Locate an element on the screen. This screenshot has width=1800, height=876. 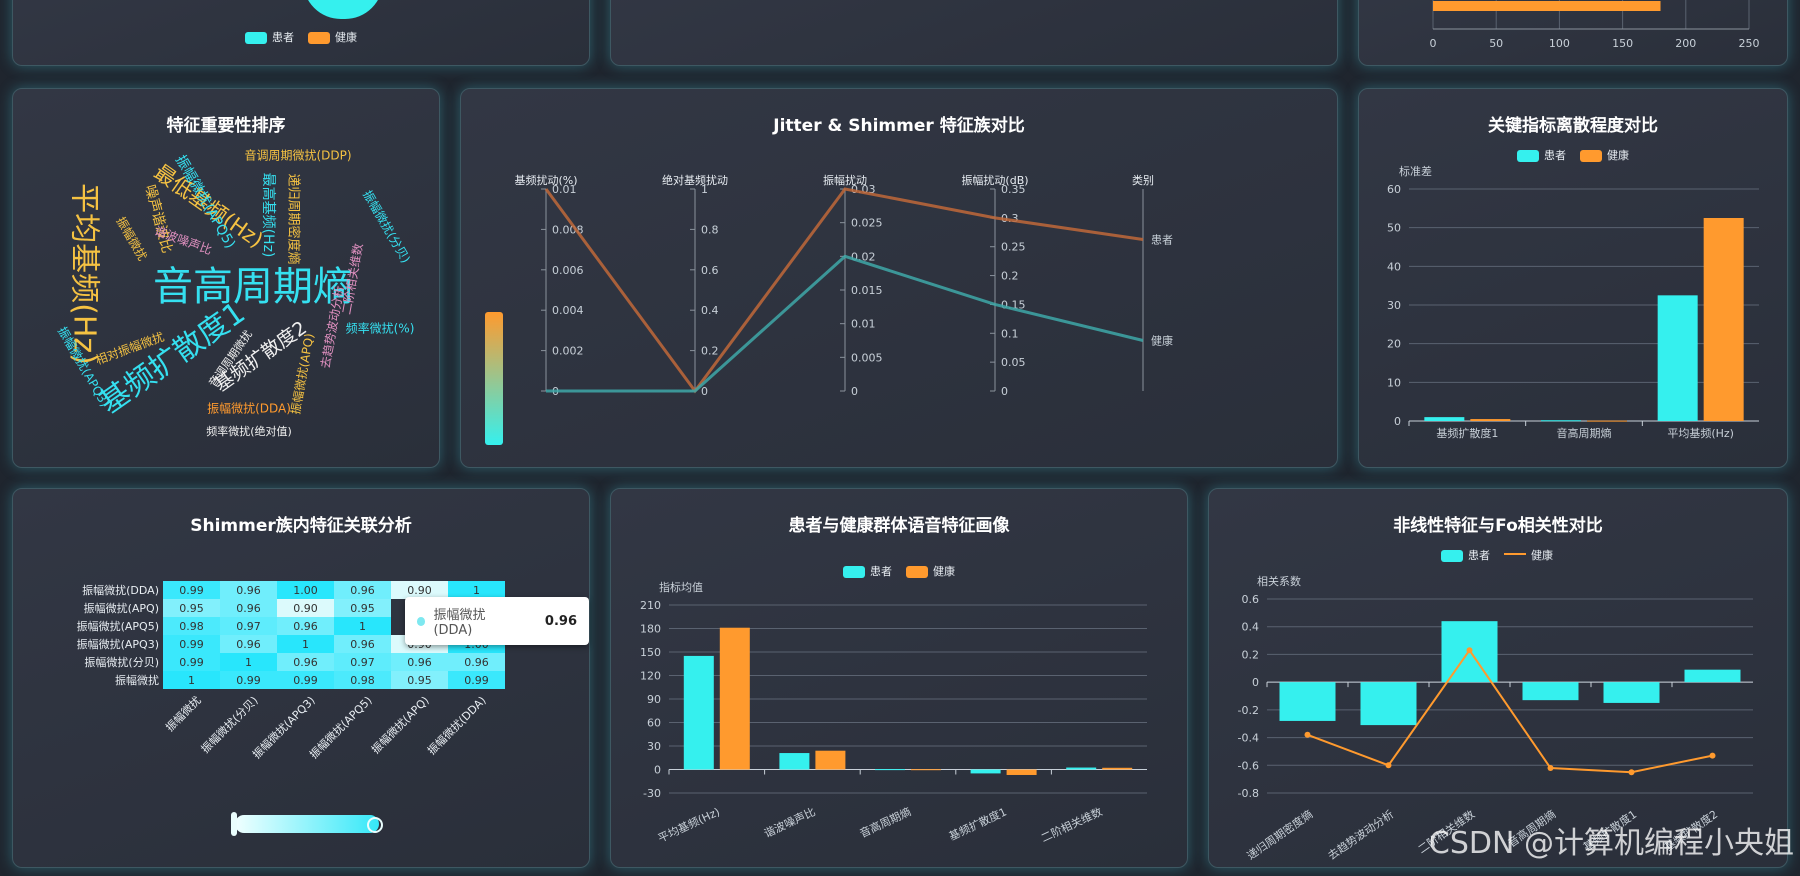
x-tick-label: 振幅微扰(DDA) is located at coordinates (456, 725).